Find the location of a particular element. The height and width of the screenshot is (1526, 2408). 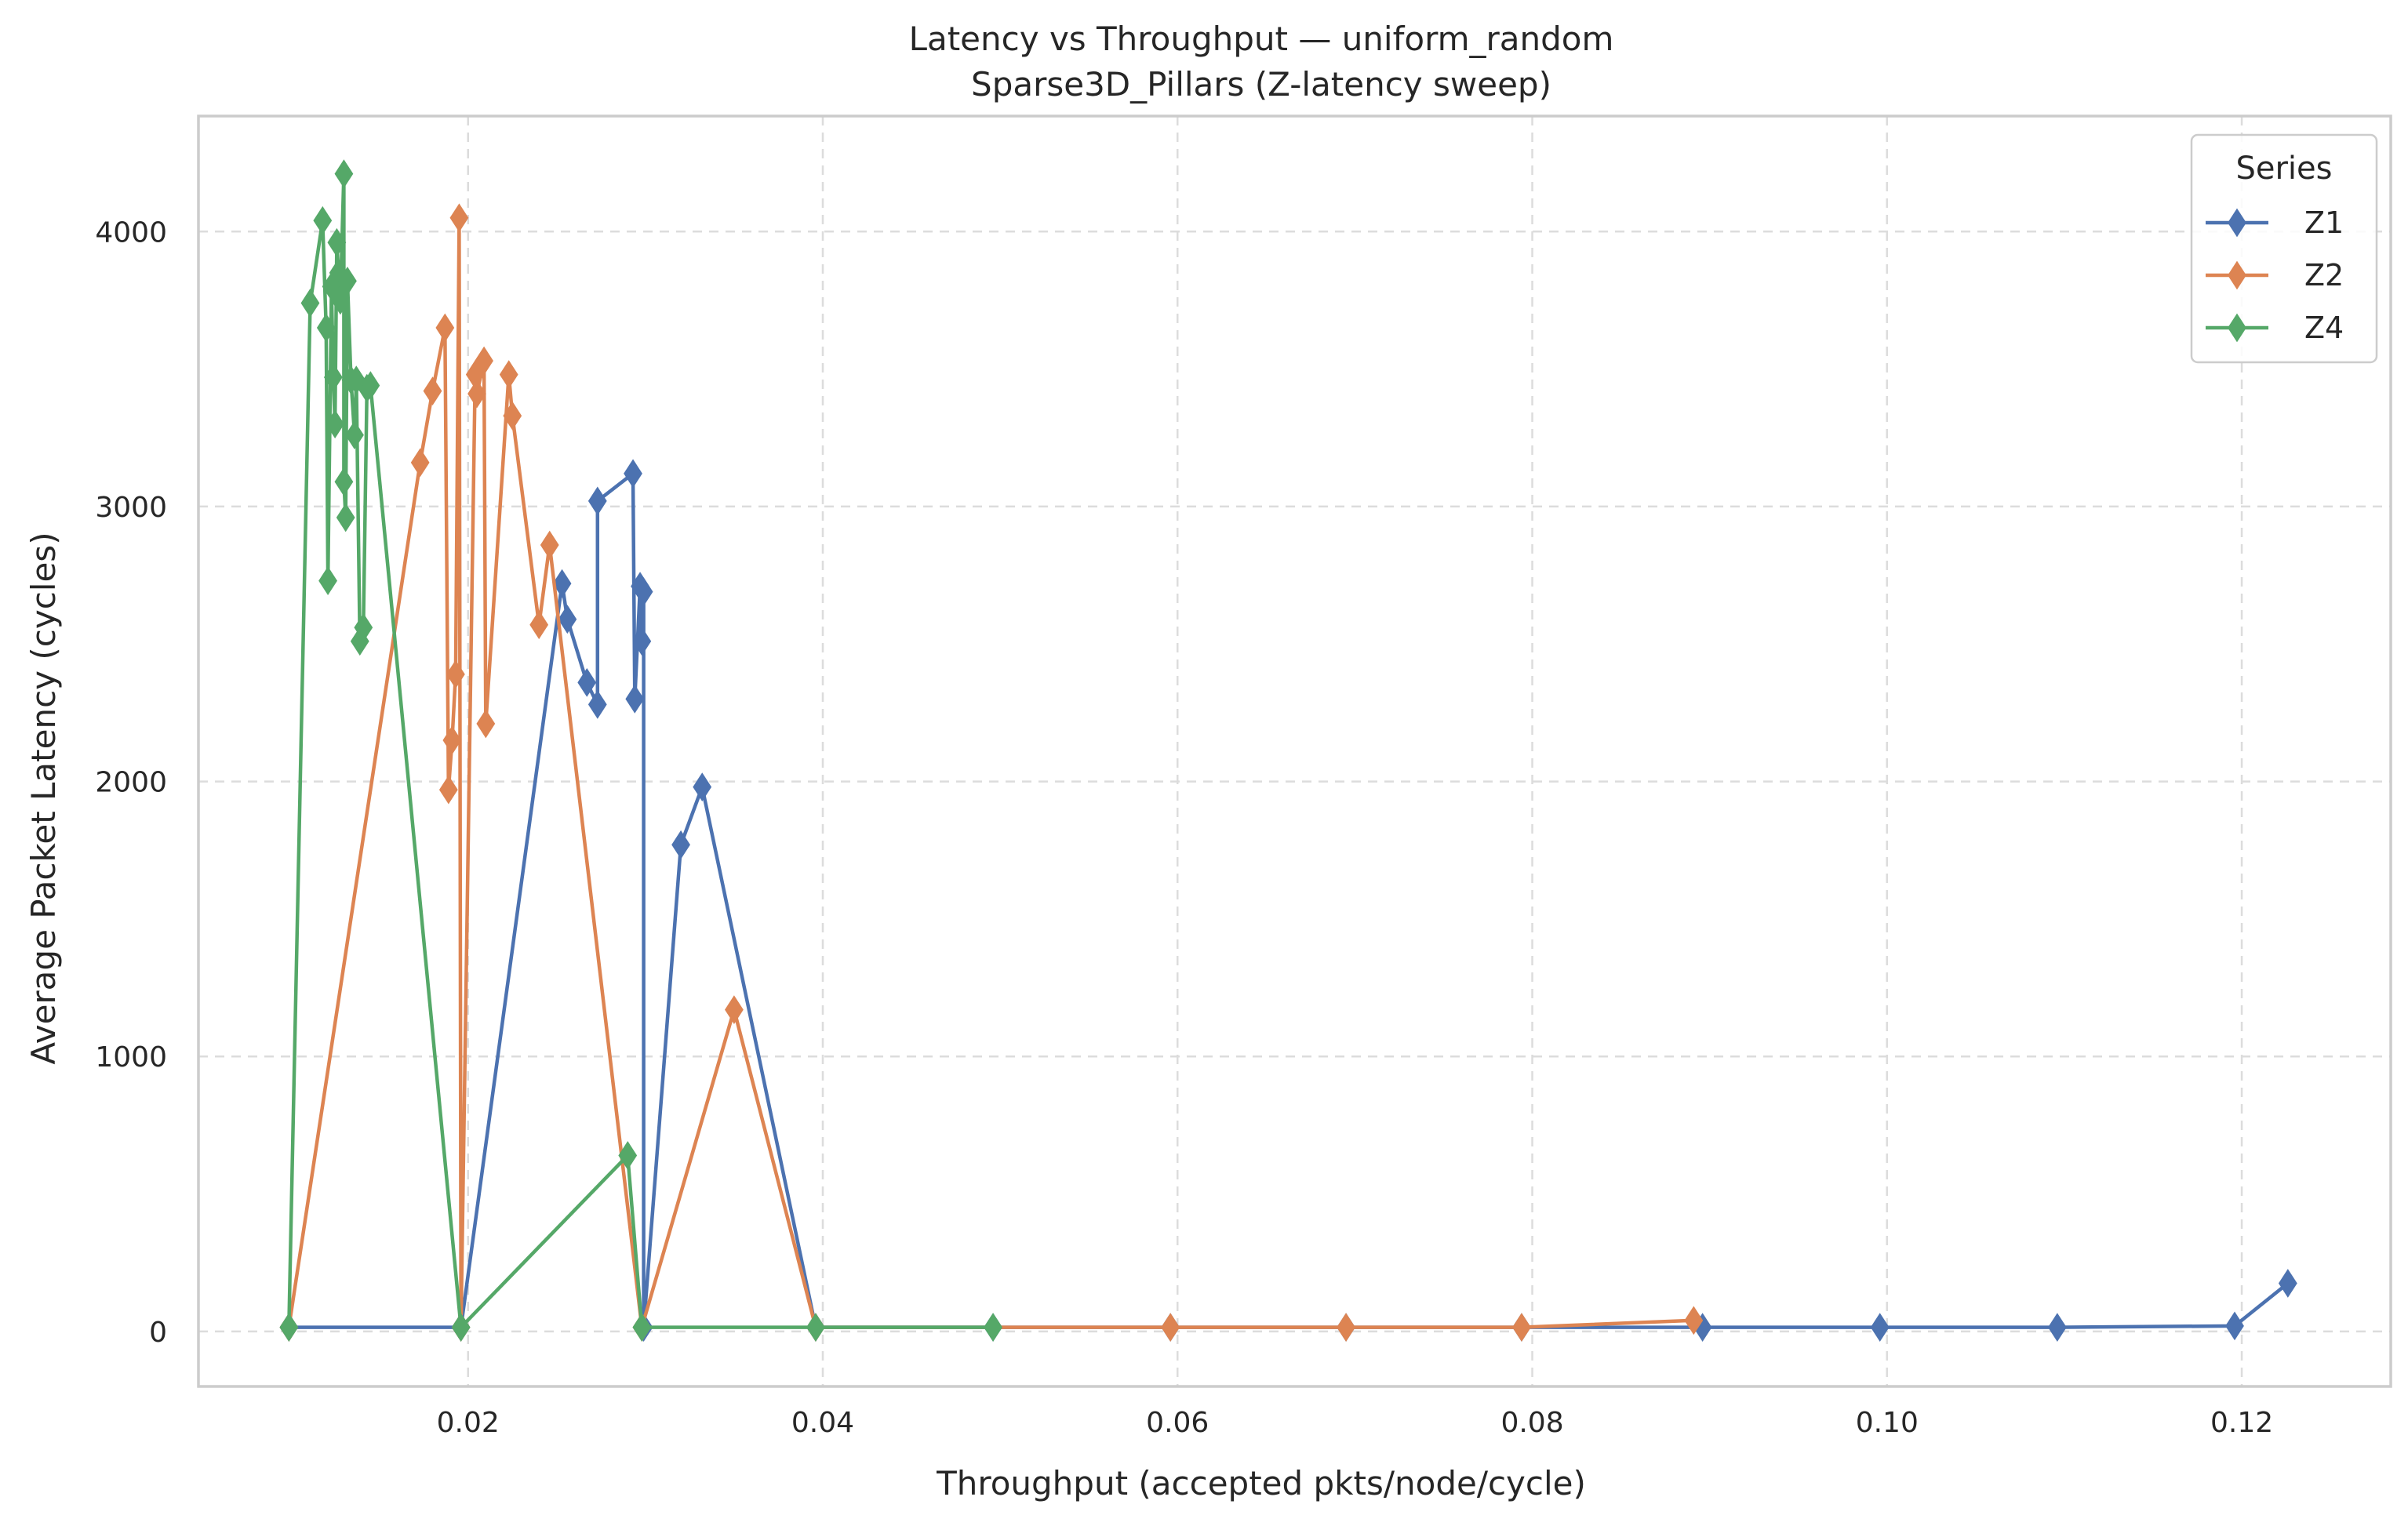

y-axis-label: Average Packet Latency (cycles) is located at coordinates (43, 798).